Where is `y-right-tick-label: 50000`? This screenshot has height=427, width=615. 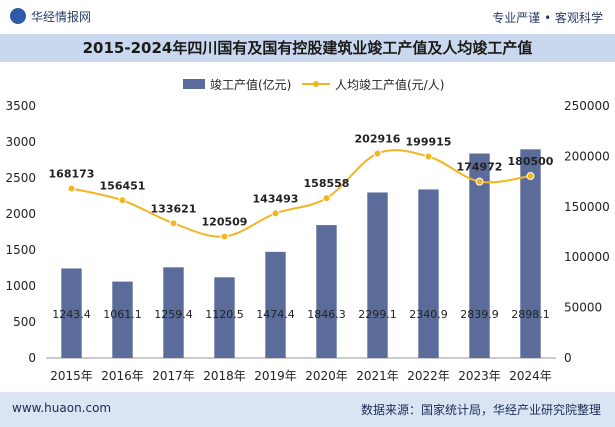 y-right-tick-label: 50000 is located at coordinates (583, 308).